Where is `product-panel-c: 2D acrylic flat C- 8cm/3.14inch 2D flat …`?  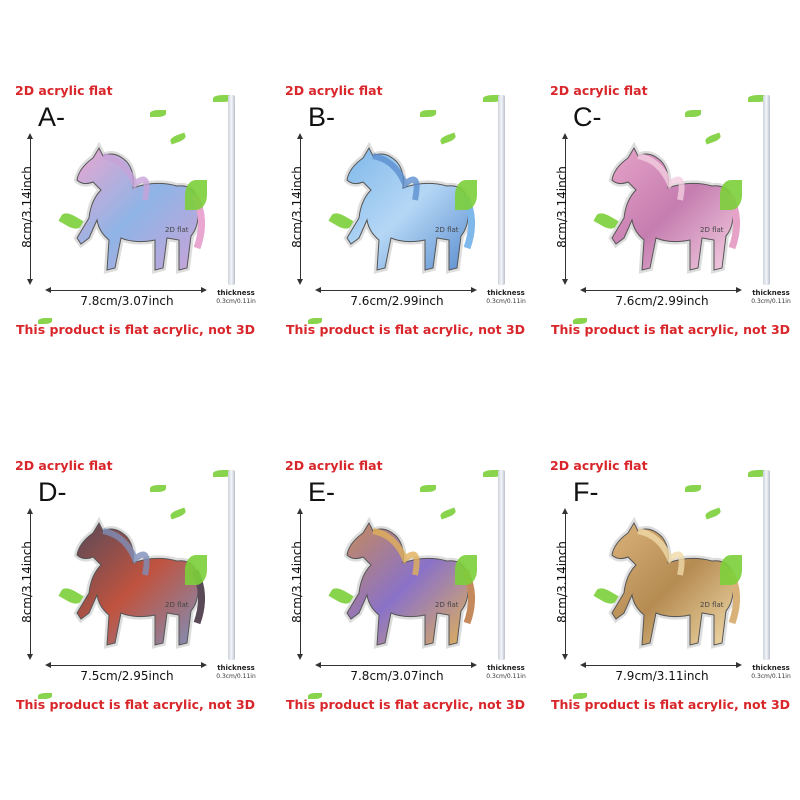
product-panel-c: 2D acrylic flat C- 8cm/3.14inch 2D flat … is located at coordinates (667, 215).